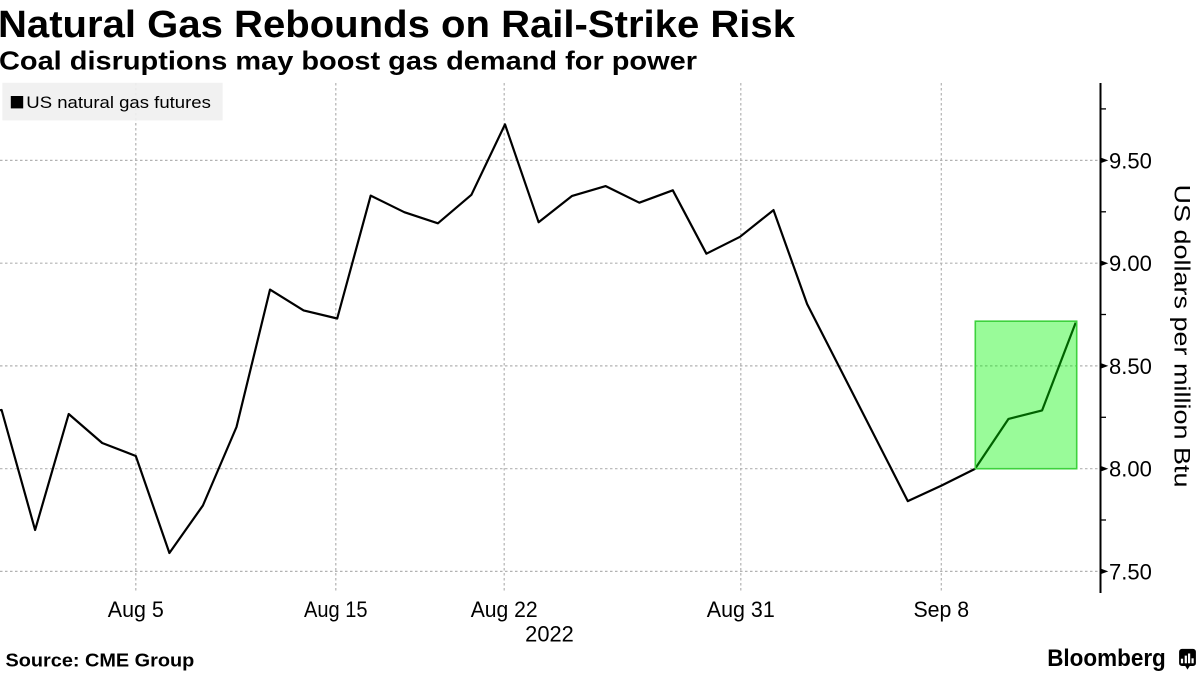 This screenshot has width=1200, height=675. What do you see at coordinates (1130, 571) in the screenshot?
I see `svg-text: 7.50` at bounding box center [1130, 571].